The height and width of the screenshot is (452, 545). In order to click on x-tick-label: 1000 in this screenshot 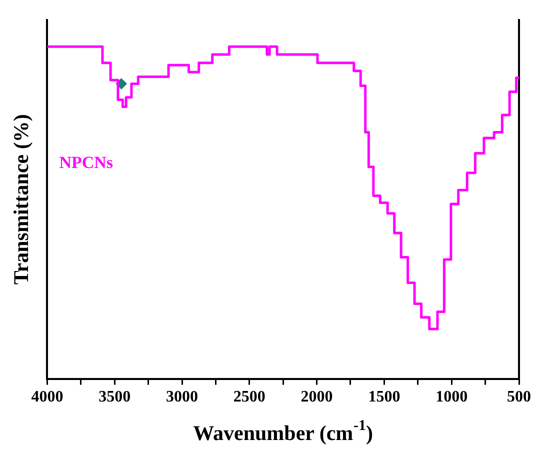, I will do `click(452, 397)`.